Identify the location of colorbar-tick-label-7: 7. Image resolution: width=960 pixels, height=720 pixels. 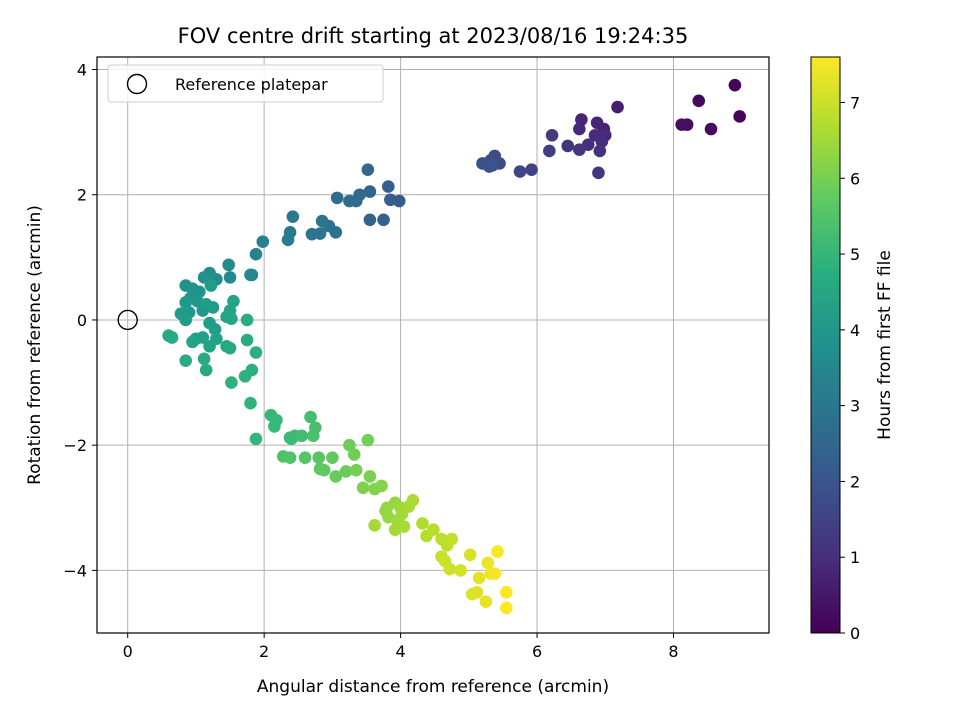
(855, 102).